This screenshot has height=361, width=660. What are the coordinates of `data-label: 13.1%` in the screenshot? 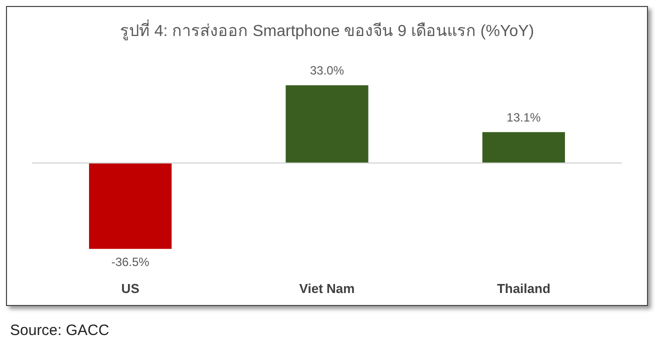 It's located at (524, 117).